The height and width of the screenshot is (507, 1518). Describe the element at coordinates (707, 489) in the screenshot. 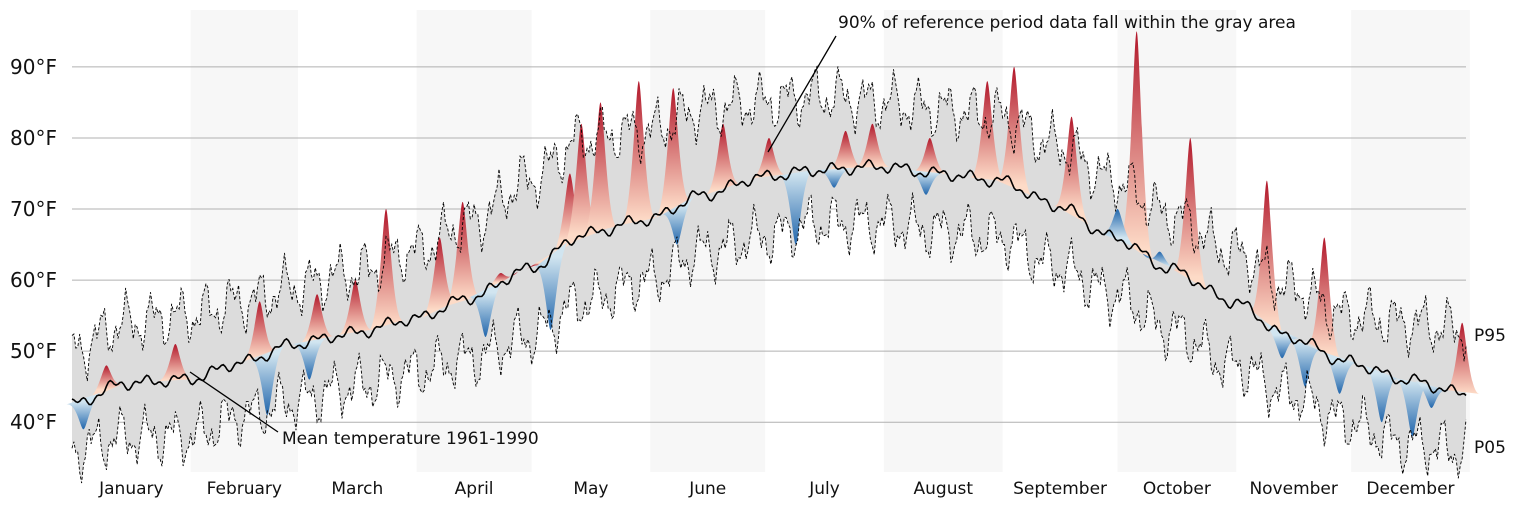

I see `x-tick-label: June` at that location.